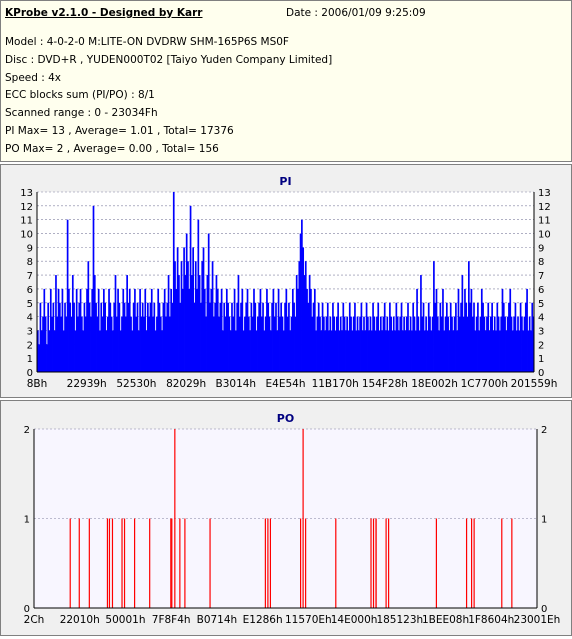 This screenshot has width=572, height=639. What do you see at coordinates (541, 304) in the screenshot?
I see `pi-y-tick-right: 5` at bounding box center [541, 304].